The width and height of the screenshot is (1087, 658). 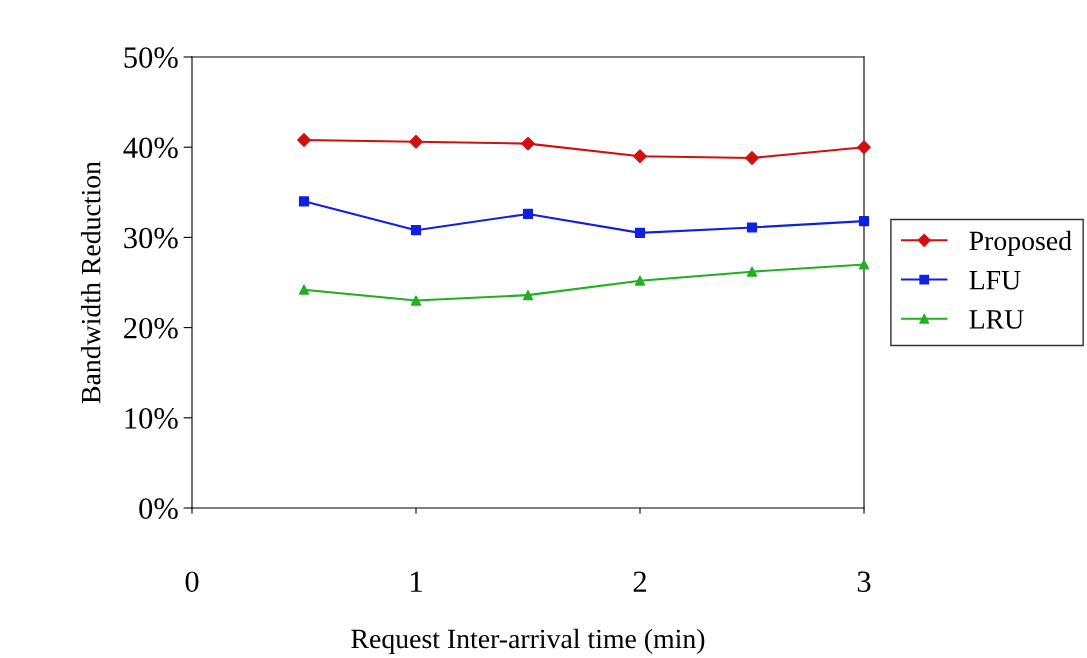 What do you see at coordinates (995, 280) in the screenshot?
I see `legend-label: LFU` at bounding box center [995, 280].